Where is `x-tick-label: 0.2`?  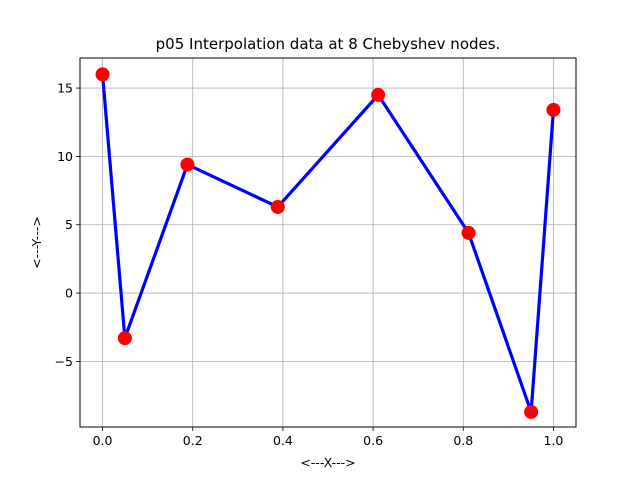
x-tick-label: 0.2 is located at coordinates (193, 440).